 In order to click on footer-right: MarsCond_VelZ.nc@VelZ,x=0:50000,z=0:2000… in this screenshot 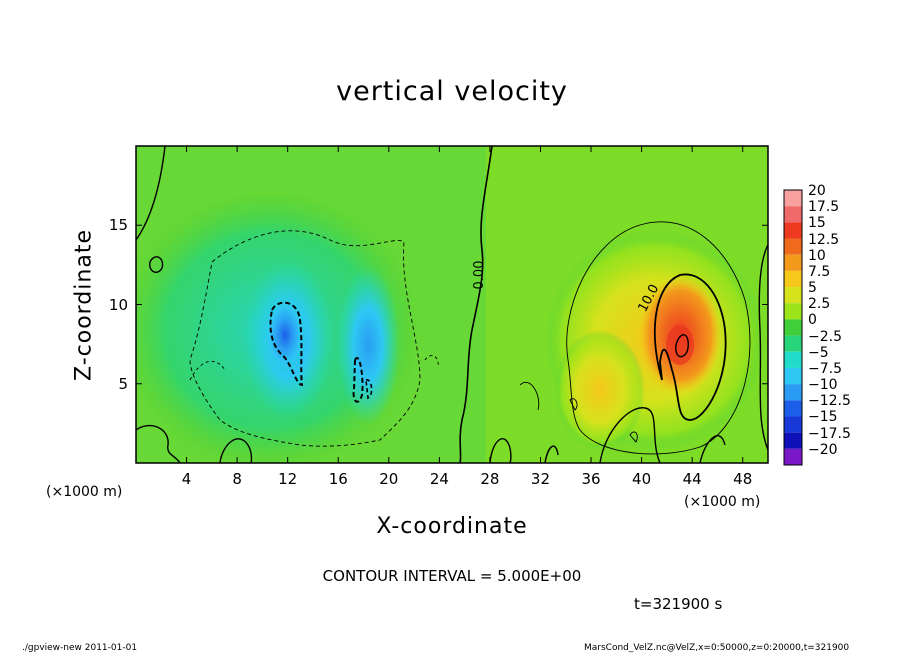, I will do `click(717, 648)`.